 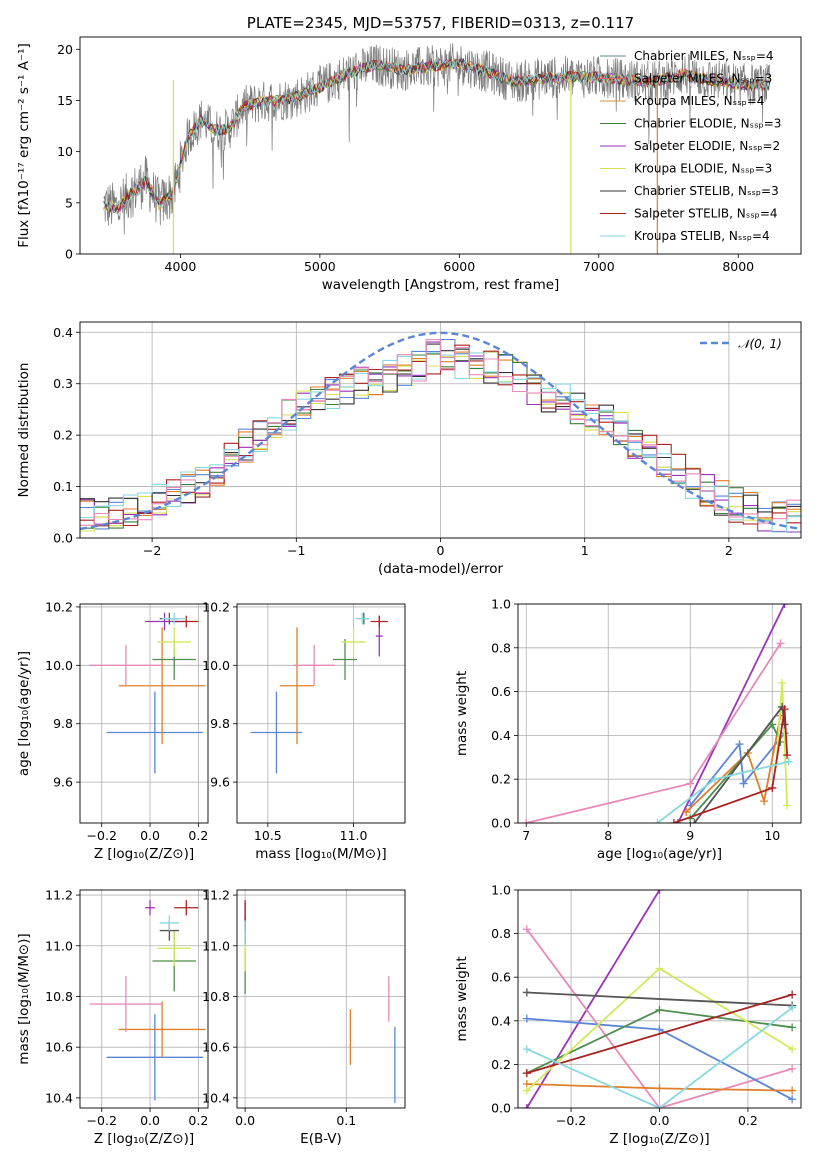 What do you see at coordinates (585, 550) in the screenshot?
I see `x-tick-label: 1` at bounding box center [585, 550].